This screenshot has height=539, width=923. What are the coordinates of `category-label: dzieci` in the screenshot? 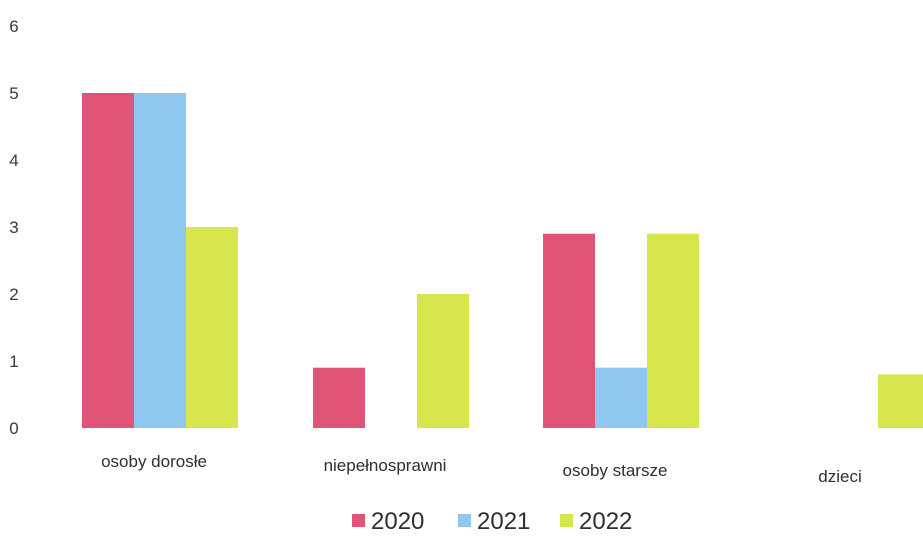 It's located at (839, 476).